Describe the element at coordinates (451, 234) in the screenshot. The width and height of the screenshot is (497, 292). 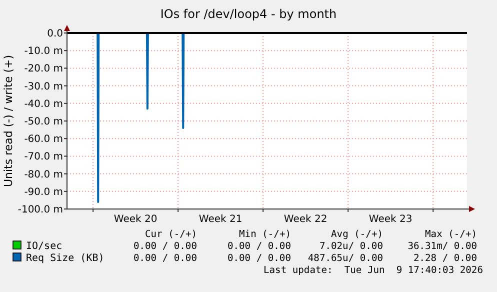
I see `text: Max (-/+)` at that location.